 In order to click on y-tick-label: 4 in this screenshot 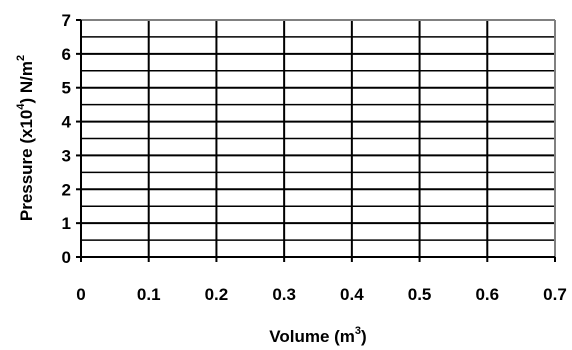, I will do `click(67, 122)`.